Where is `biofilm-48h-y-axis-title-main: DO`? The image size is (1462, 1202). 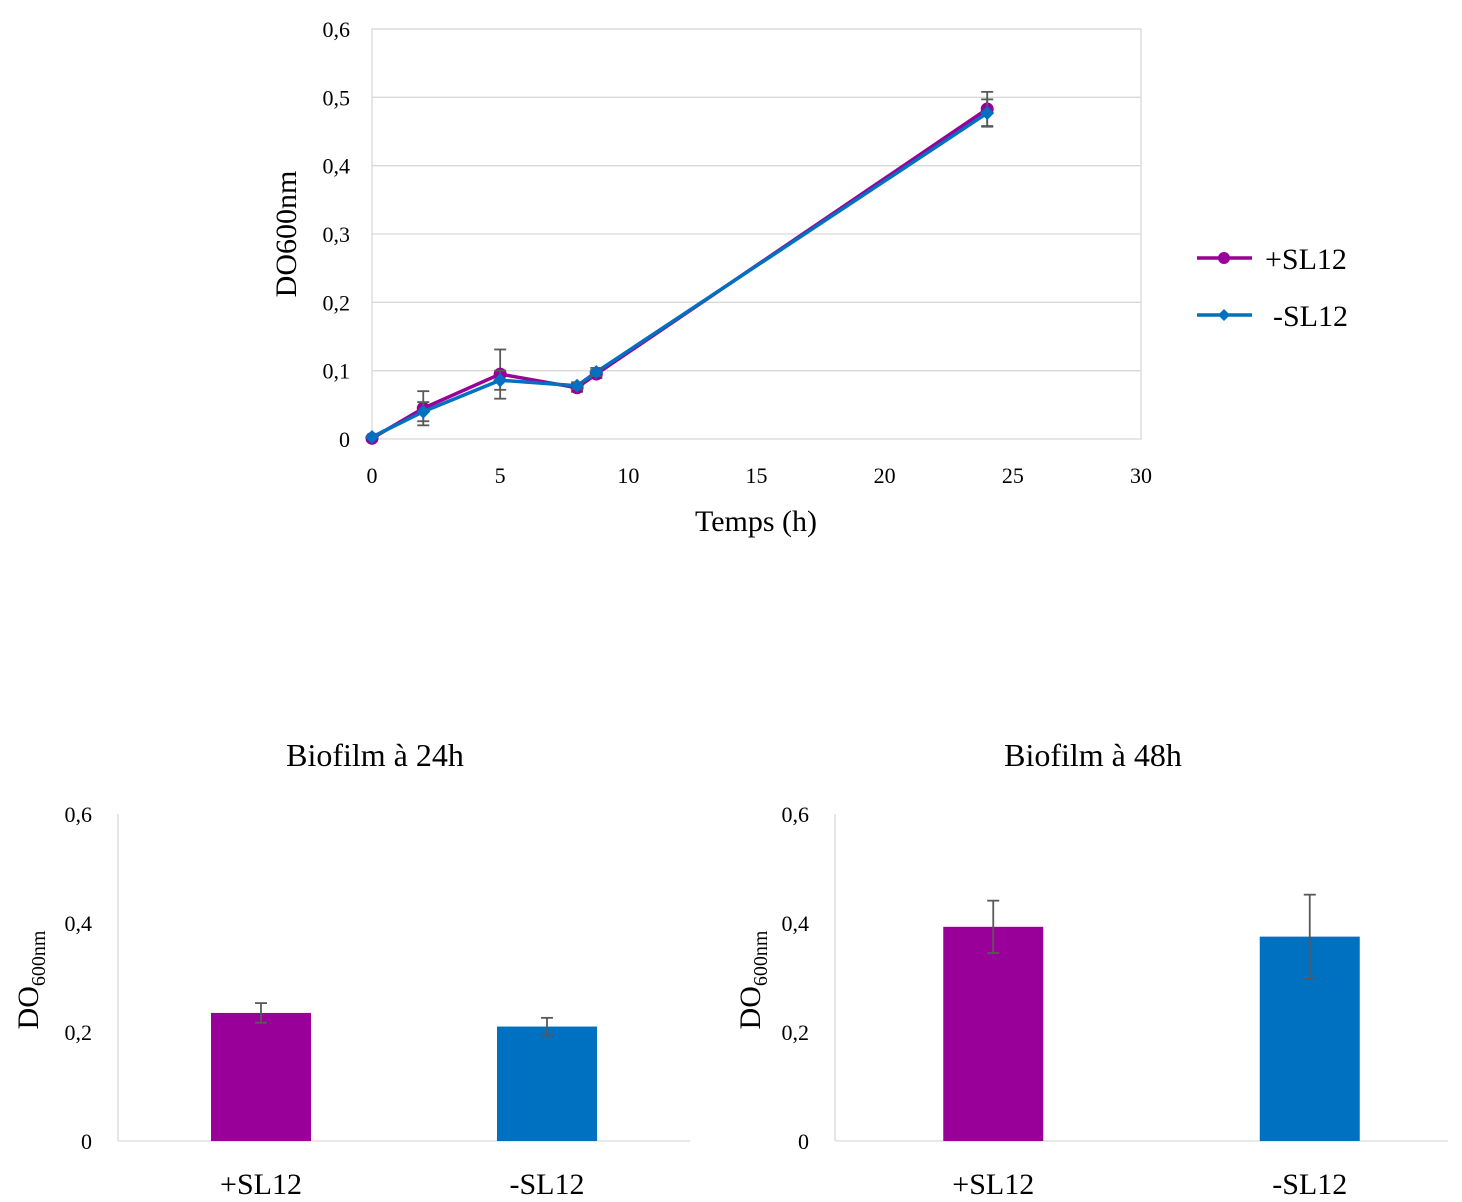 biofilm-48h-y-axis-title-main: DO is located at coordinates (750, 1007).